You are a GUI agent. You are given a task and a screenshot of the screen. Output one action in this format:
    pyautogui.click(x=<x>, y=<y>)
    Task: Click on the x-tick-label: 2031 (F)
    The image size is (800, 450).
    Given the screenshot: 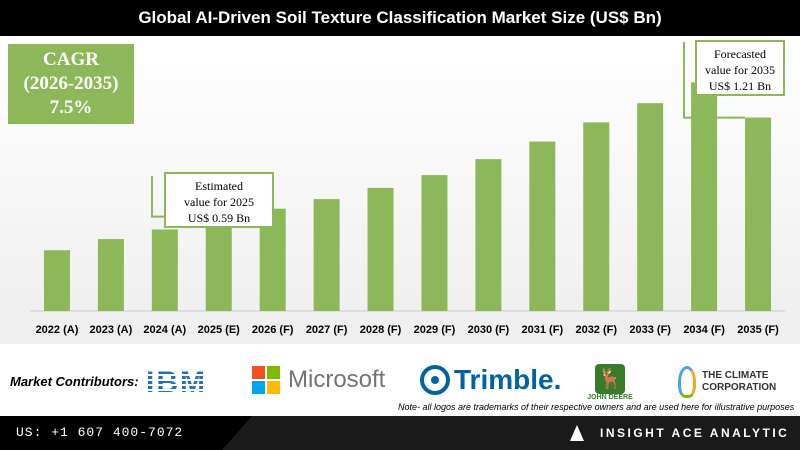 What is the action you would take?
    pyautogui.click(x=543, y=330)
    